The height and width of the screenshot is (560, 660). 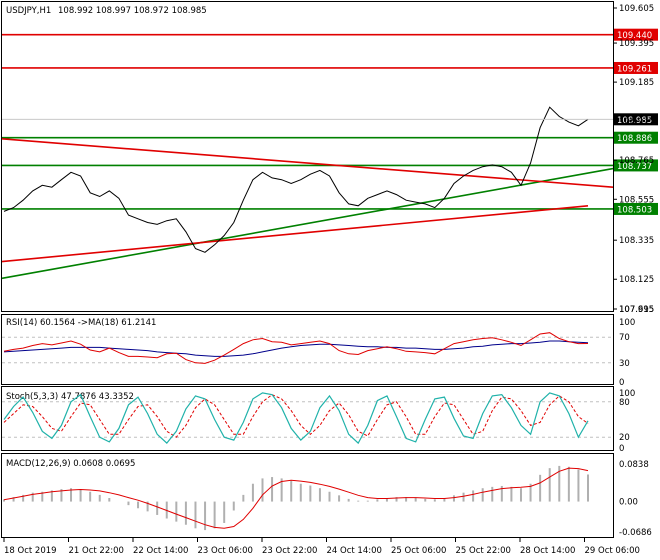 What do you see at coordinates (418, 551) in the screenshot?
I see `x-tick-label: 25 Oct 06:00` at bounding box center [418, 551].